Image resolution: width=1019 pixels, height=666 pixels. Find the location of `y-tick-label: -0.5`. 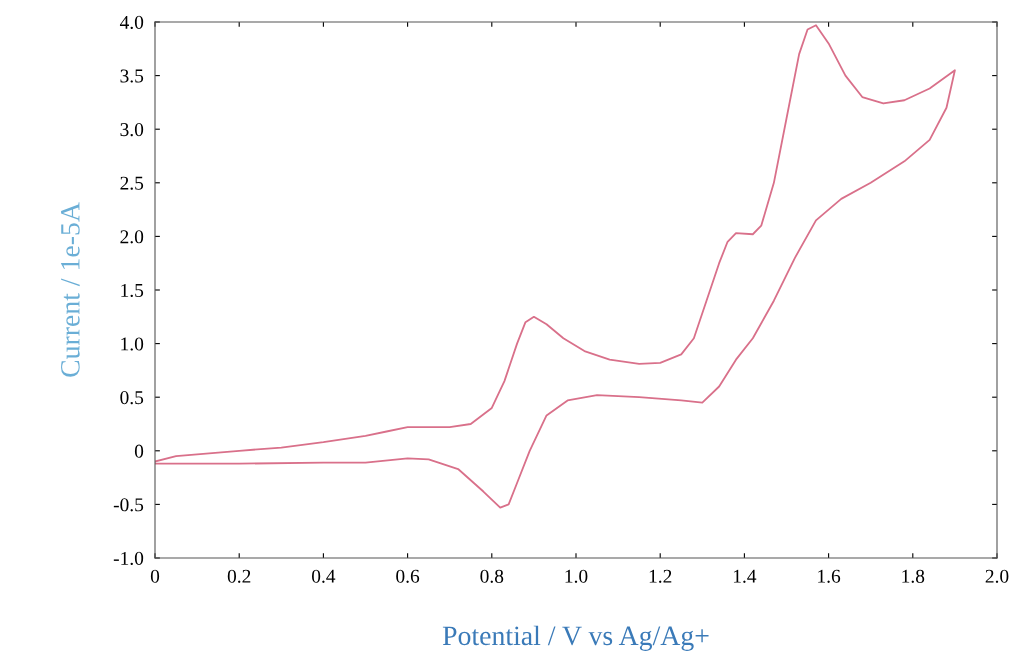

y-tick-label: -0.5 is located at coordinates (128, 505).